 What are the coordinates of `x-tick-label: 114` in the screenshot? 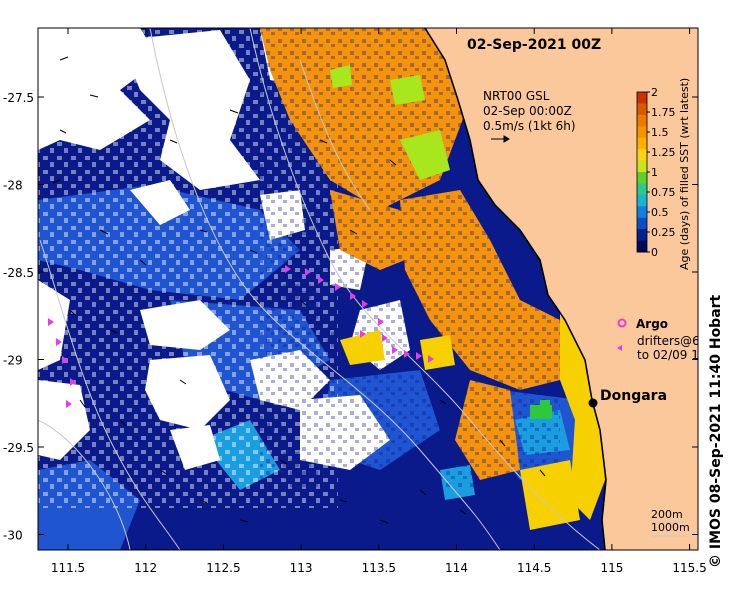 It's located at (456, 568).